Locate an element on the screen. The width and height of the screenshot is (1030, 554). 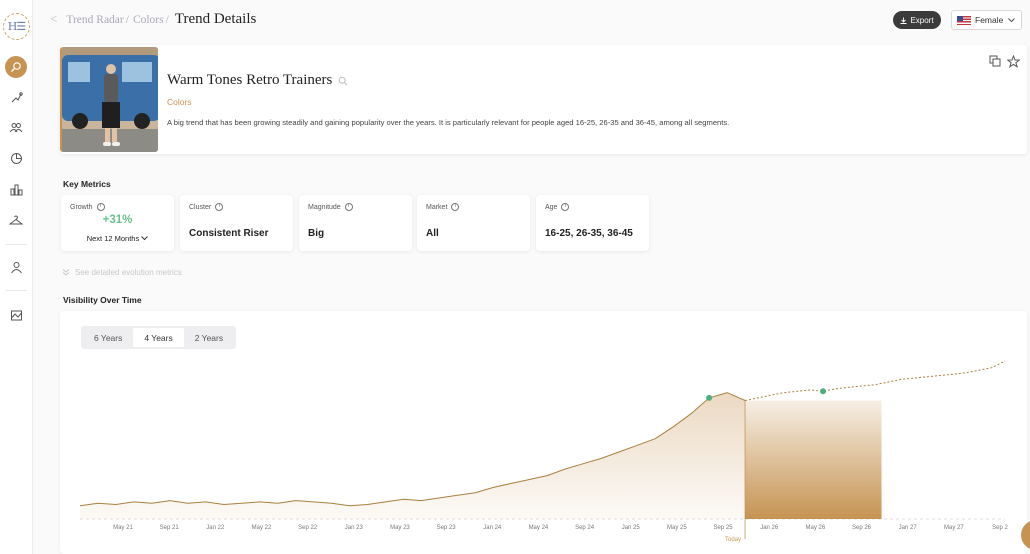
trend-icon is located at coordinates (16, 97).